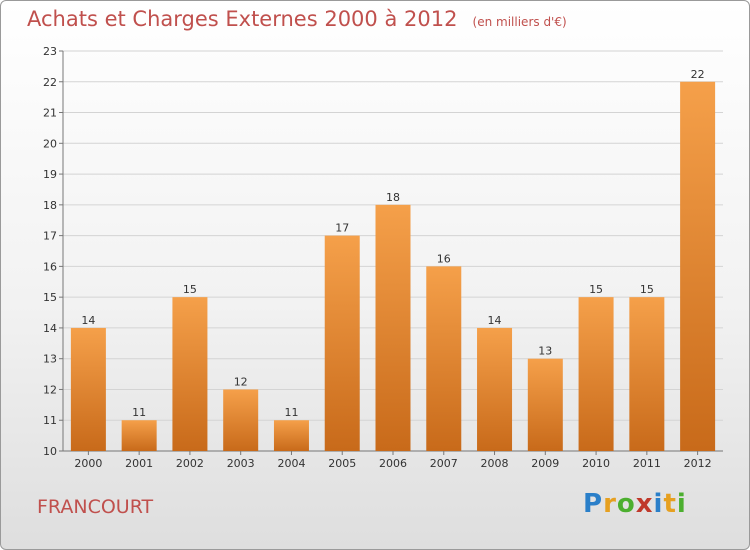 The width and height of the screenshot is (750, 550). Describe the element at coordinates (50, 389) in the screenshot. I see `y-tick-label: 12` at that location.